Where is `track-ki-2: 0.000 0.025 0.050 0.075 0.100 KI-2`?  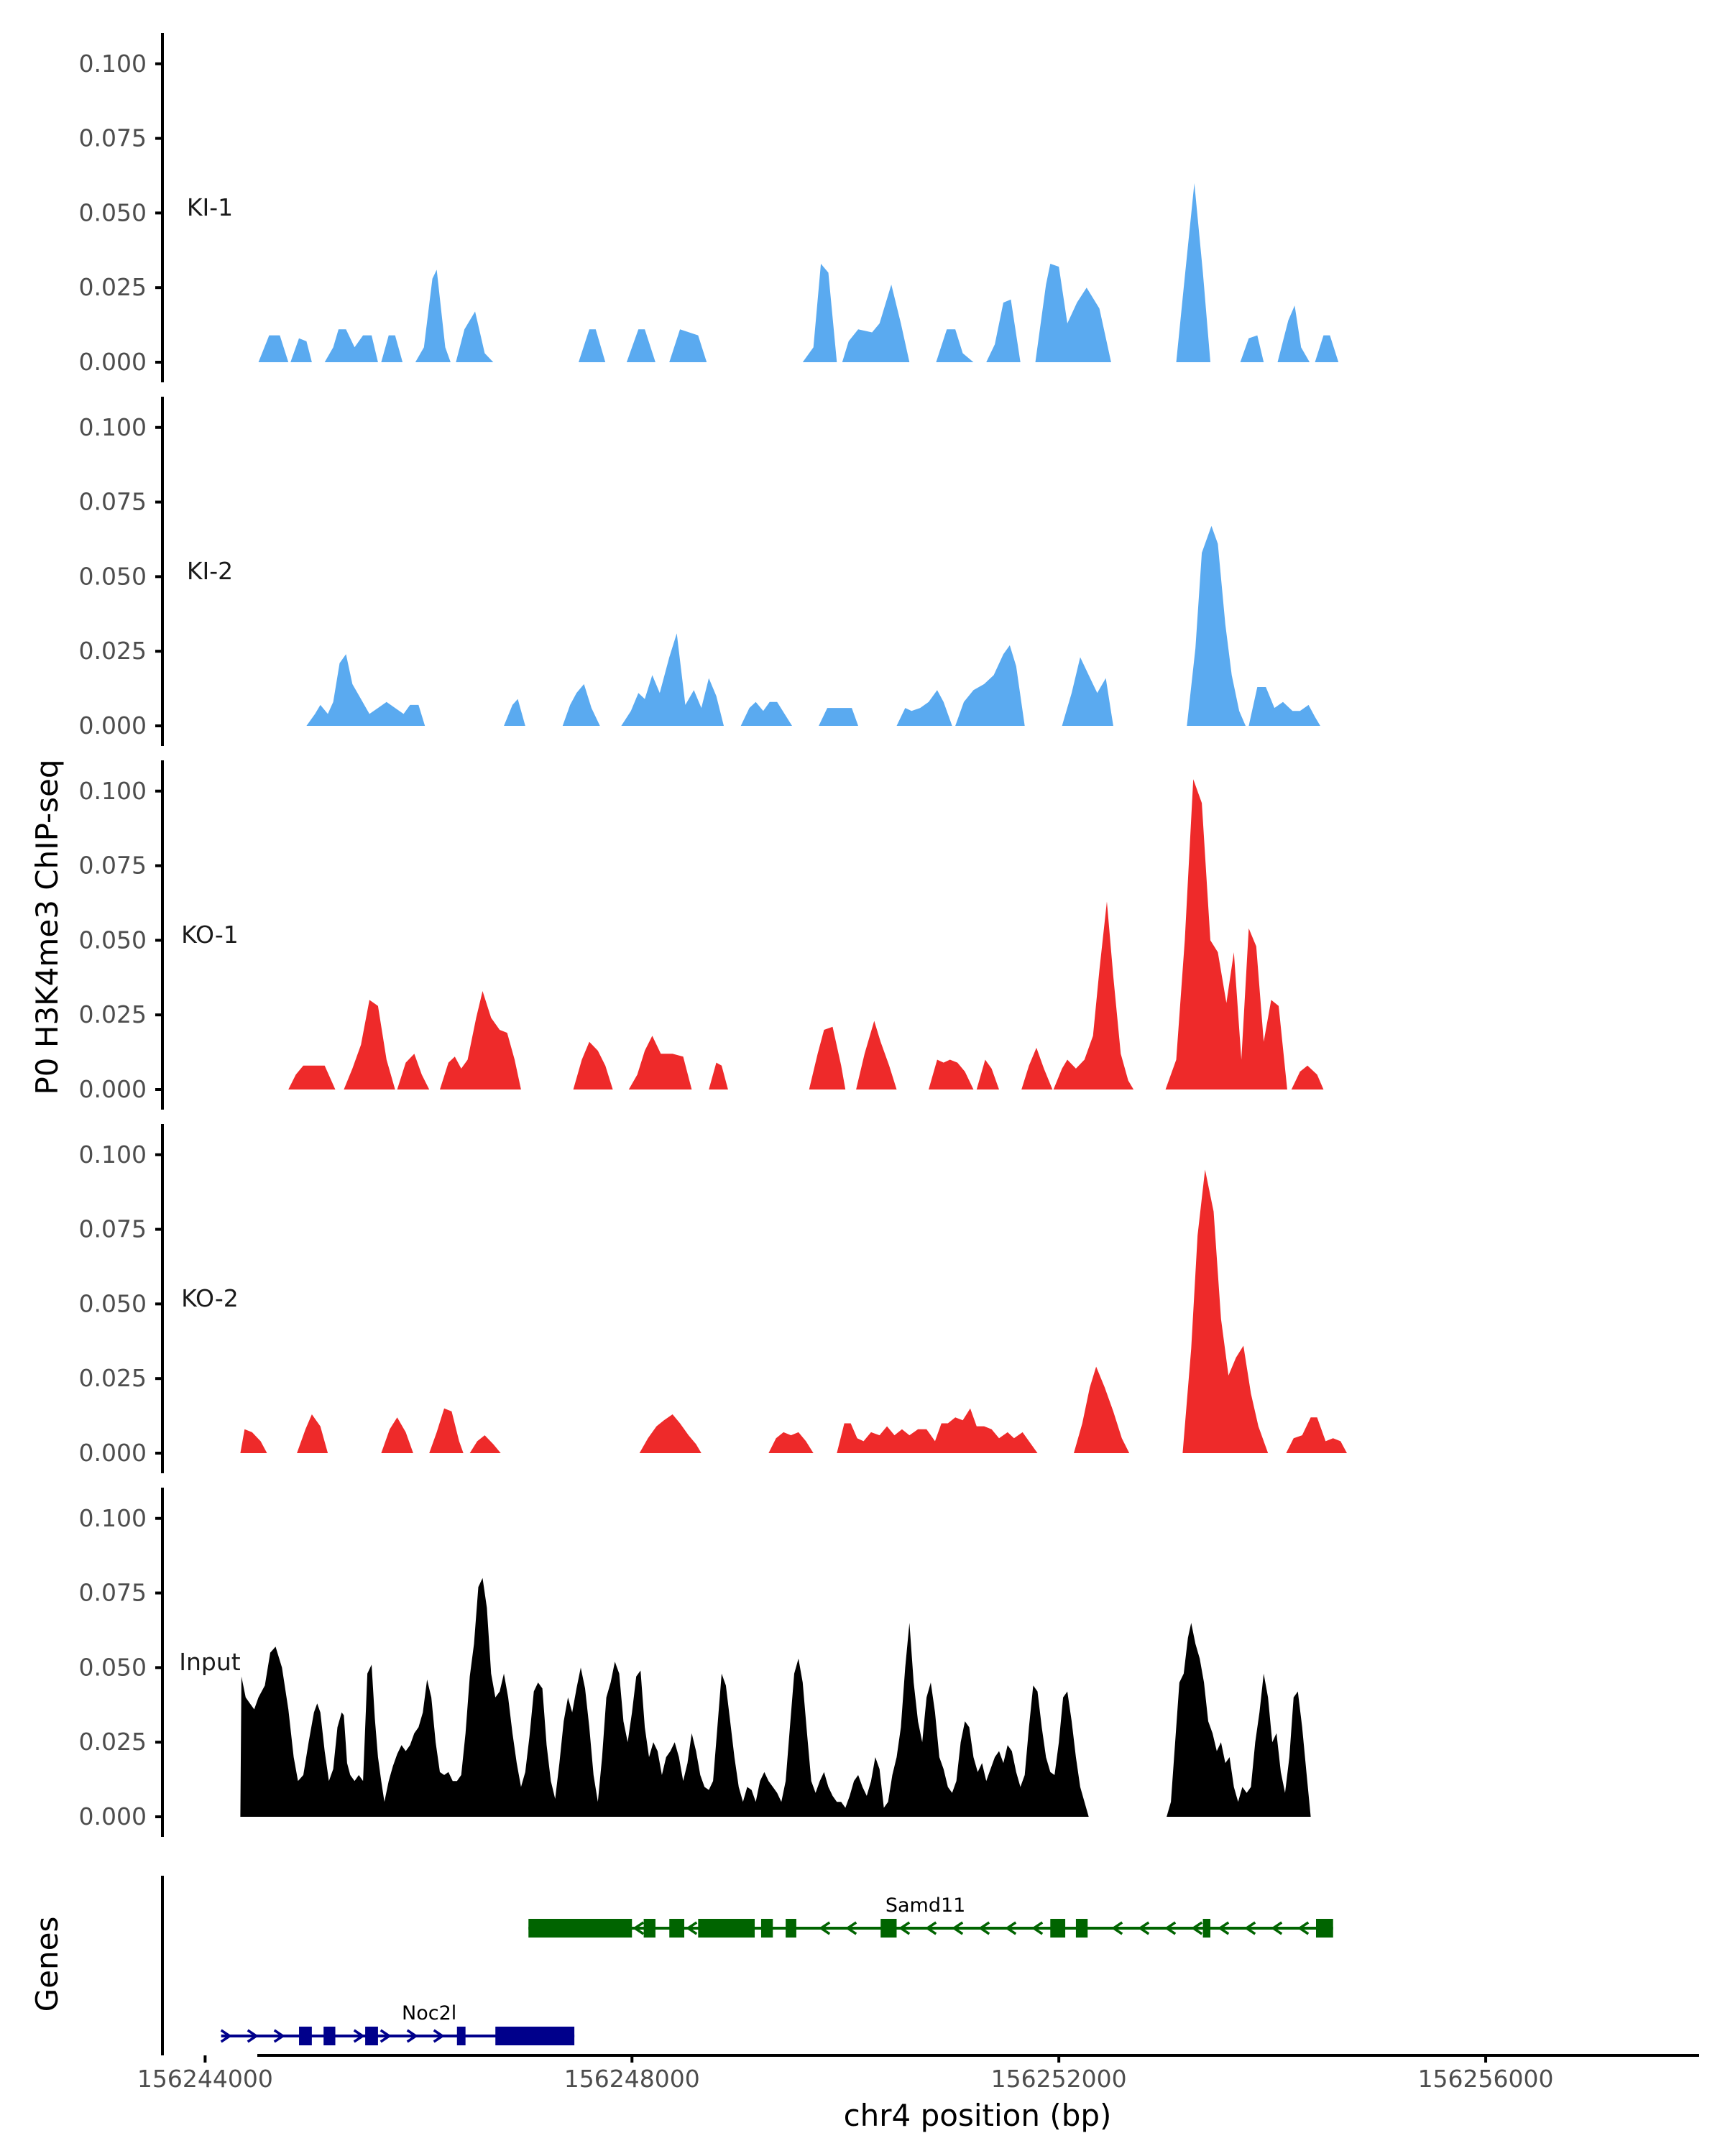
track-ki-2: 0.000 0.025 0.050 0.075 0.100 KI-2 is located at coordinates (699, 571).